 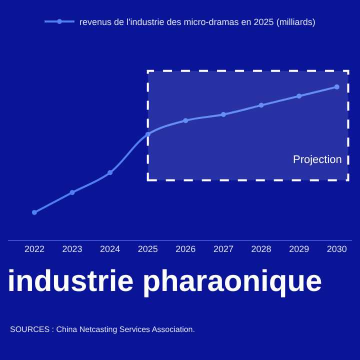 What do you see at coordinates (34, 249) in the screenshot?
I see `x-tick-label: 2022` at bounding box center [34, 249].